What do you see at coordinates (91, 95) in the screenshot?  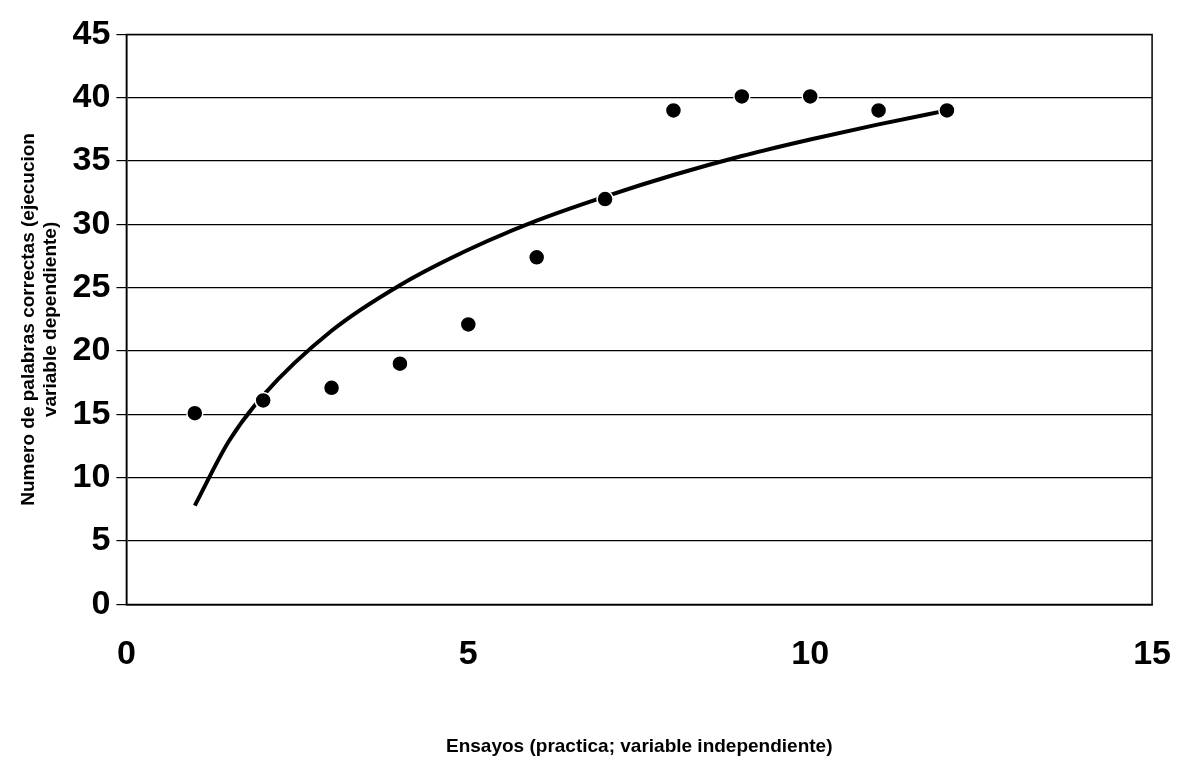 I see `y-tick-label: 40` at bounding box center [91, 95].